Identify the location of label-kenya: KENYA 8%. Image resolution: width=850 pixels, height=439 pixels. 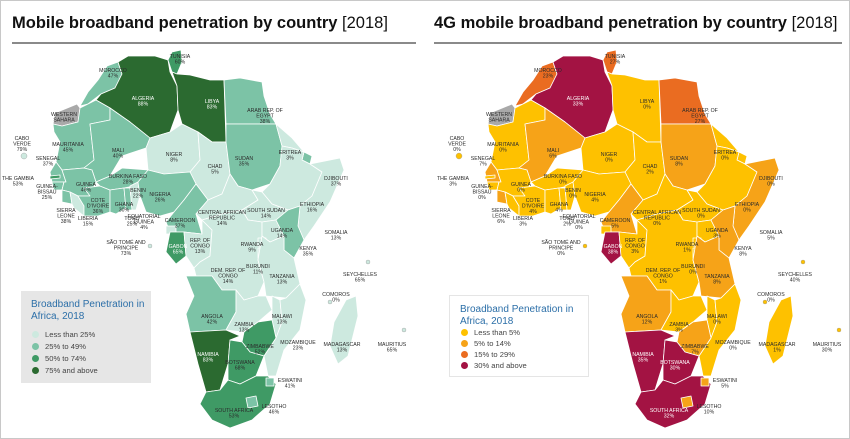
(743, 252).